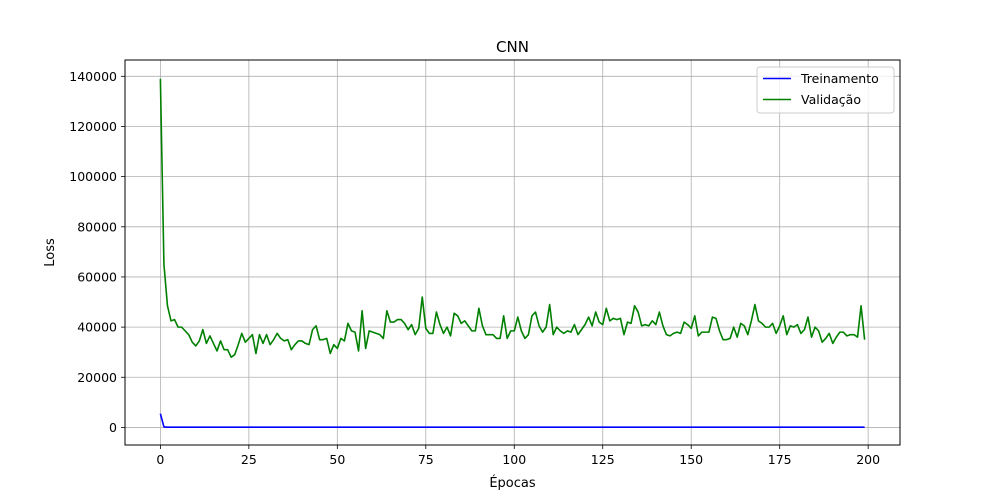 The image size is (1000, 500). I want to click on y-tick-label: 100000, so click(93, 176).